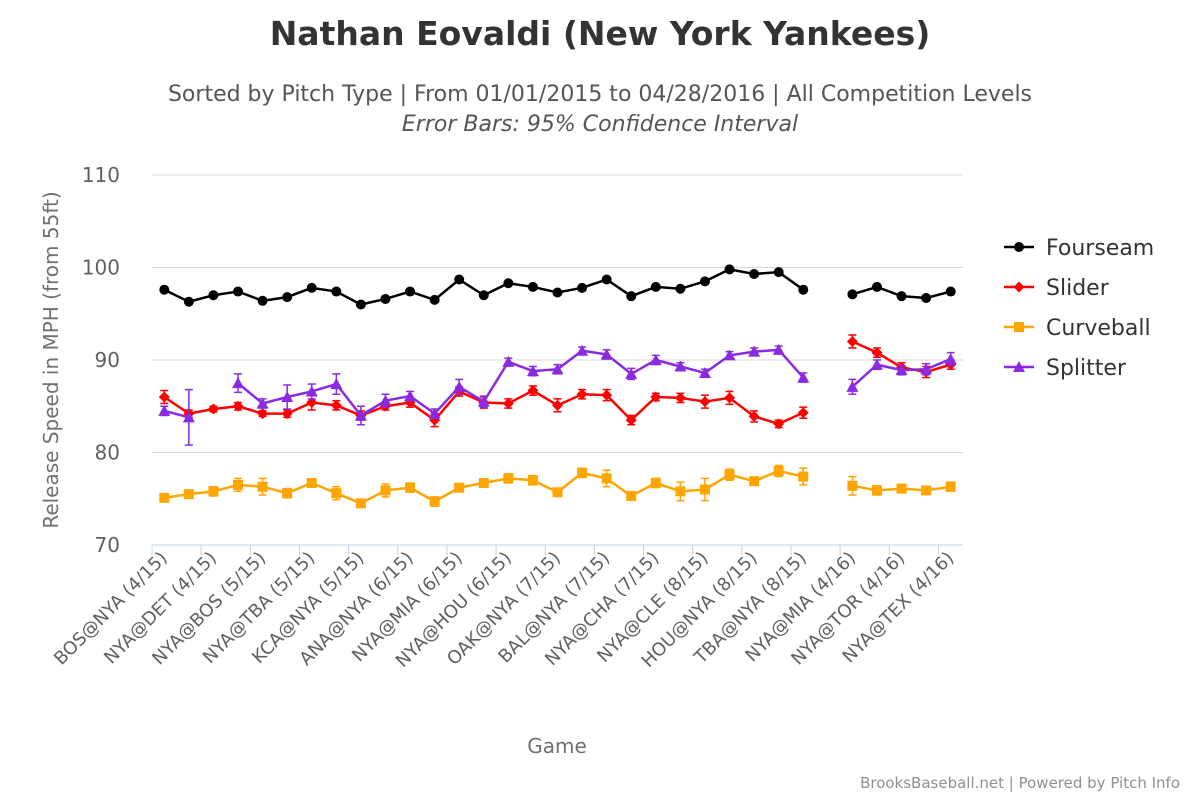 The height and width of the screenshot is (800, 1200). Describe the element at coordinates (1077, 328) in the screenshot. I see `legend-item-curveball: Curveball` at that location.